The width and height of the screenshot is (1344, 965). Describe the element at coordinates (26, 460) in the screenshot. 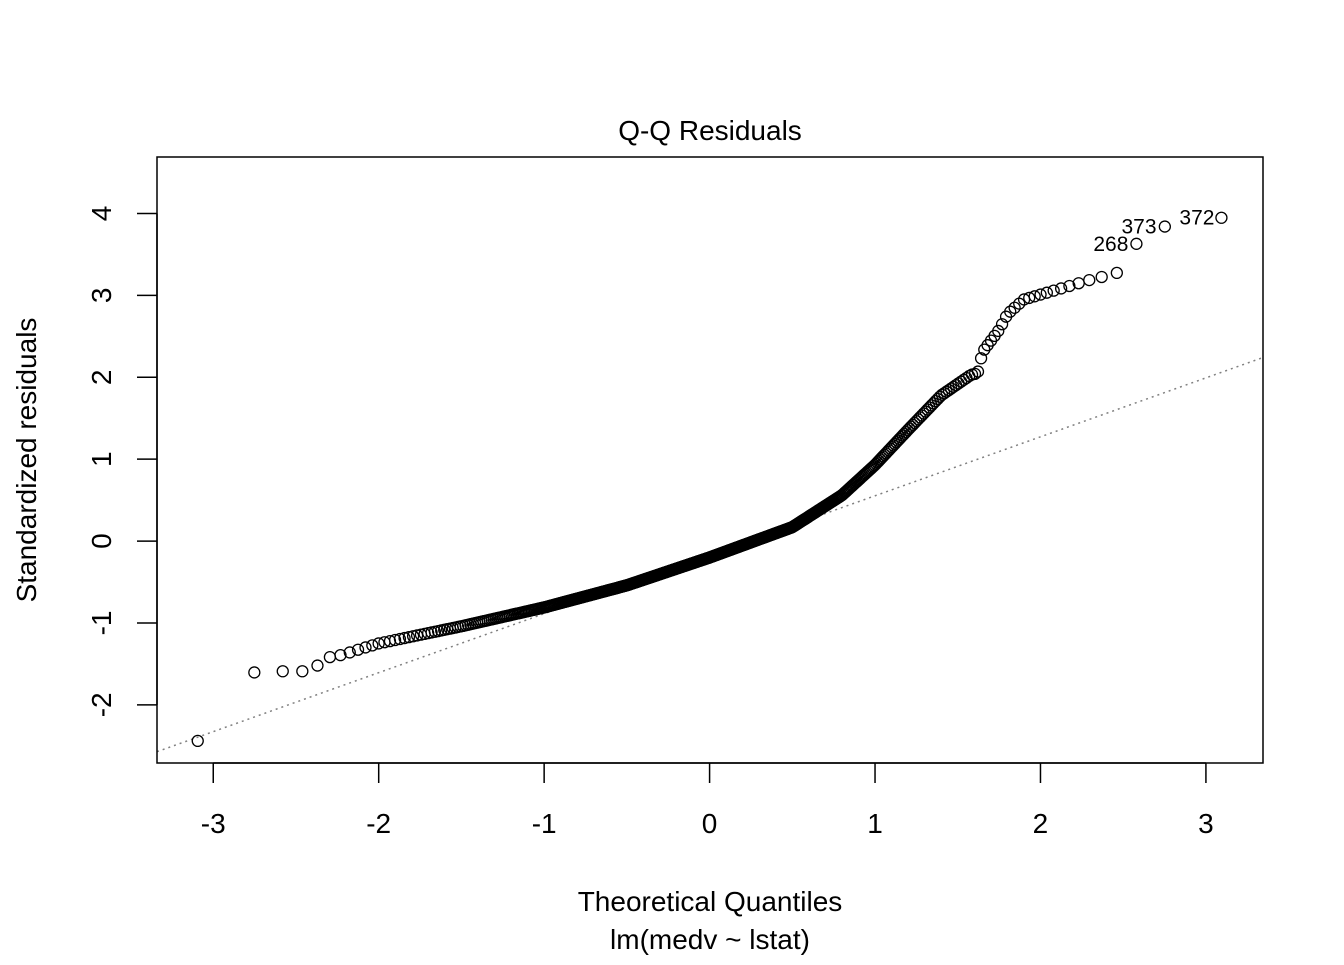

I see `y-axis-label: Standardized residuals` at that location.